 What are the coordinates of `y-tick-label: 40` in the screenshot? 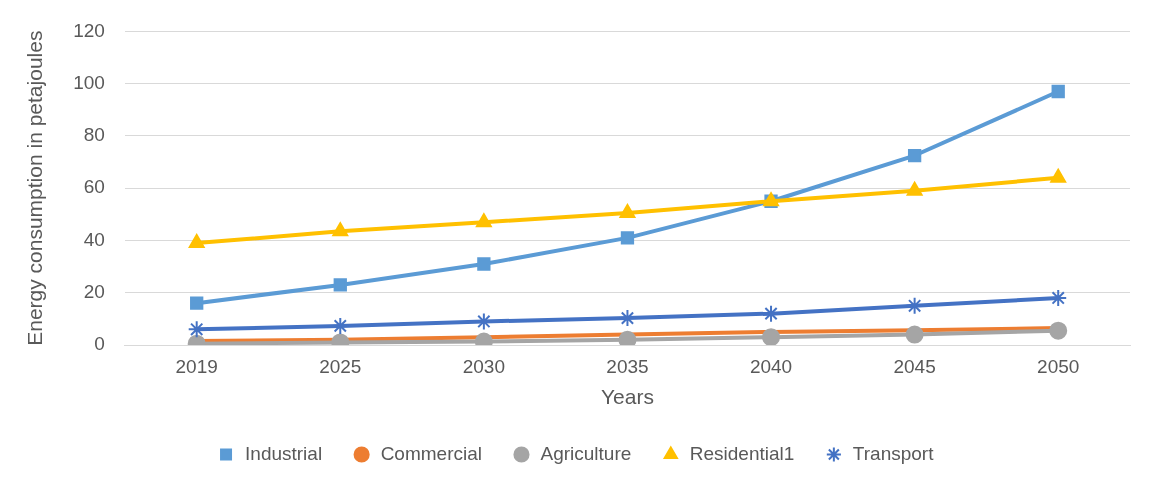 It's located at (94, 239).